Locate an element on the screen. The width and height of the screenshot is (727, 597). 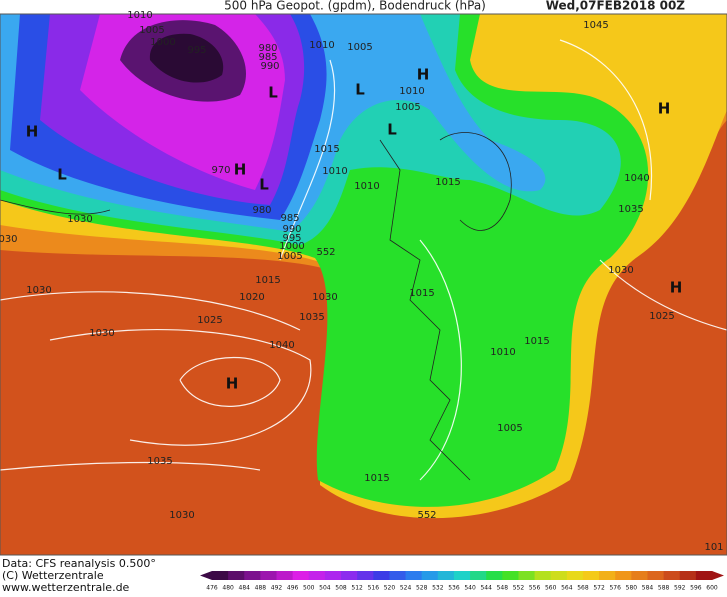
colorbar-label: 536 is located at coordinates (454, 588).